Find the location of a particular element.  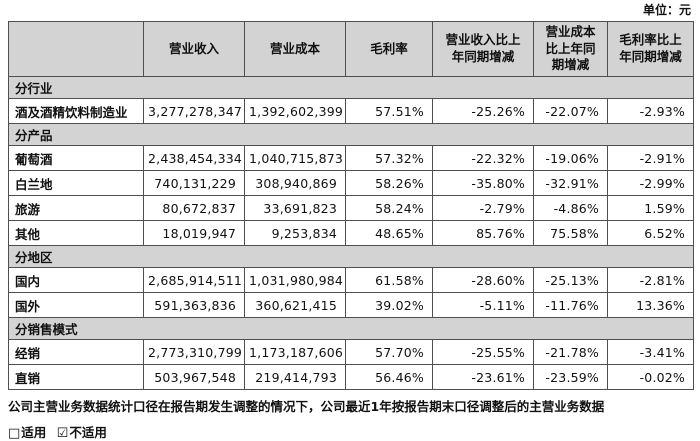

row-label: 直销 is located at coordinates (76, 377).